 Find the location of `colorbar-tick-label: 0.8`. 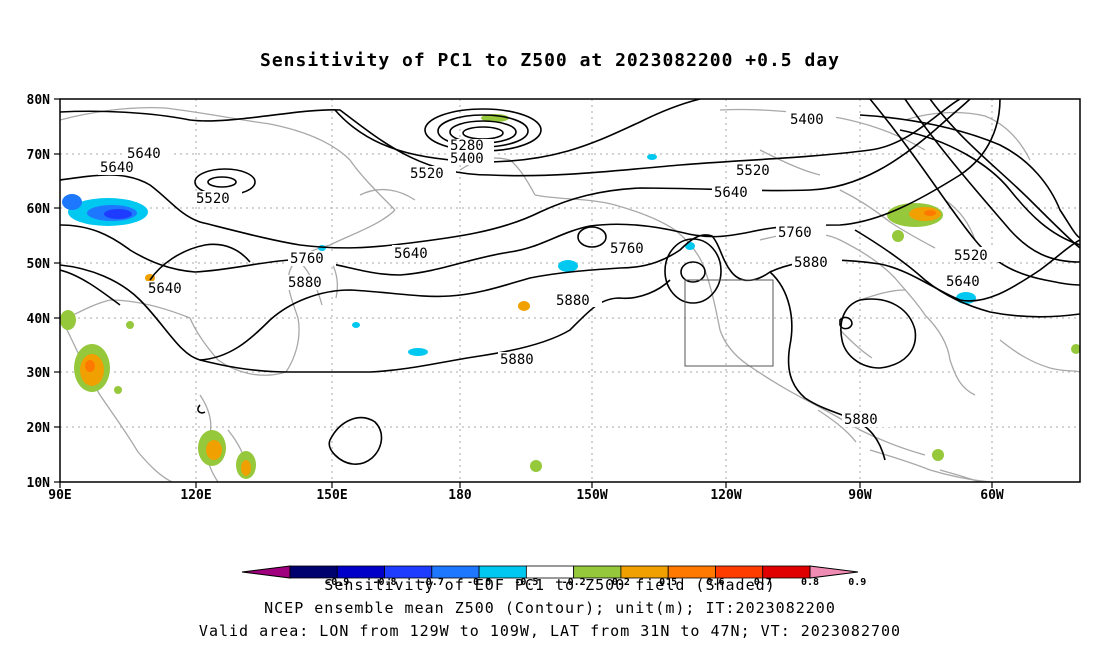

colorbar-tick-label: 0.8 is located at coordinates (810, 582).